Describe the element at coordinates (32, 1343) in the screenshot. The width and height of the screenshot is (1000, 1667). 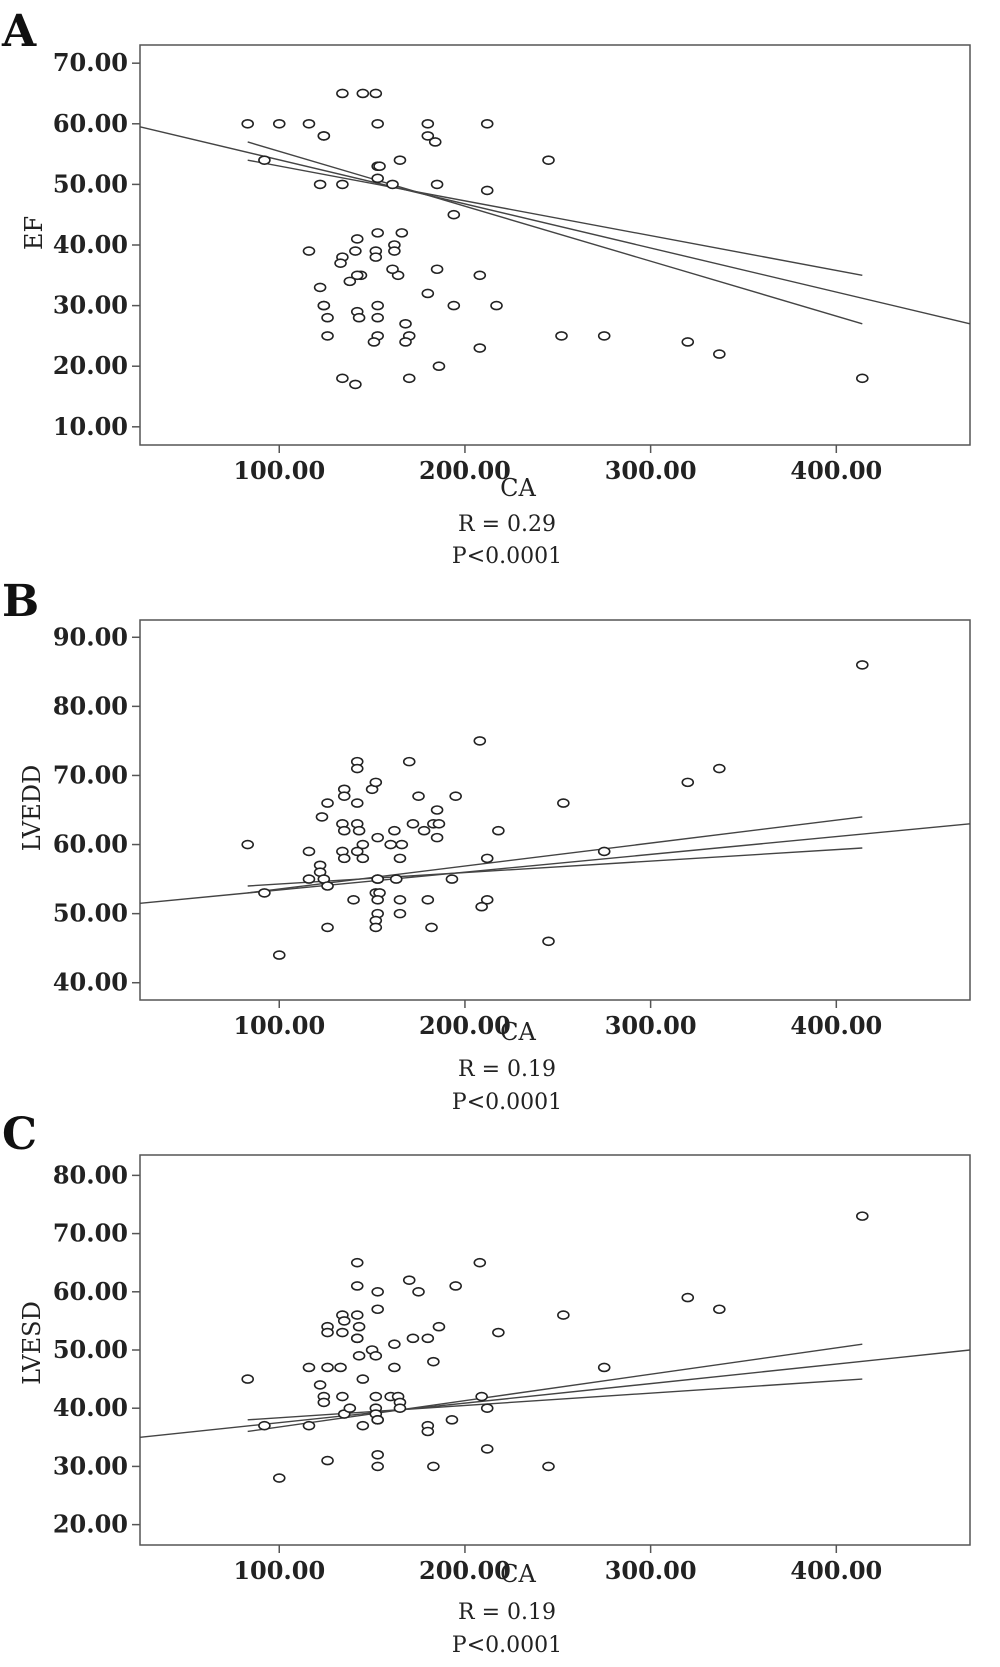
I see `panel-c-ylabel: LVESD` at that location.